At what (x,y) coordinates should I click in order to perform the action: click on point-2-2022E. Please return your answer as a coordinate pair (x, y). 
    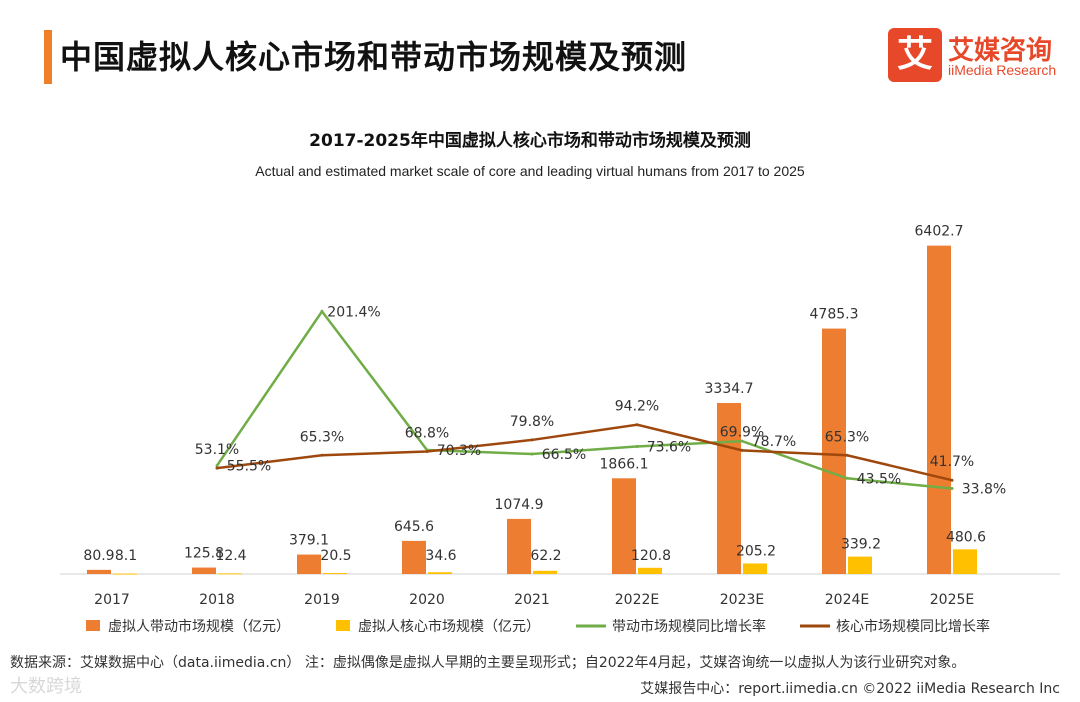
    Looking at the image, I should click on (637, 446).